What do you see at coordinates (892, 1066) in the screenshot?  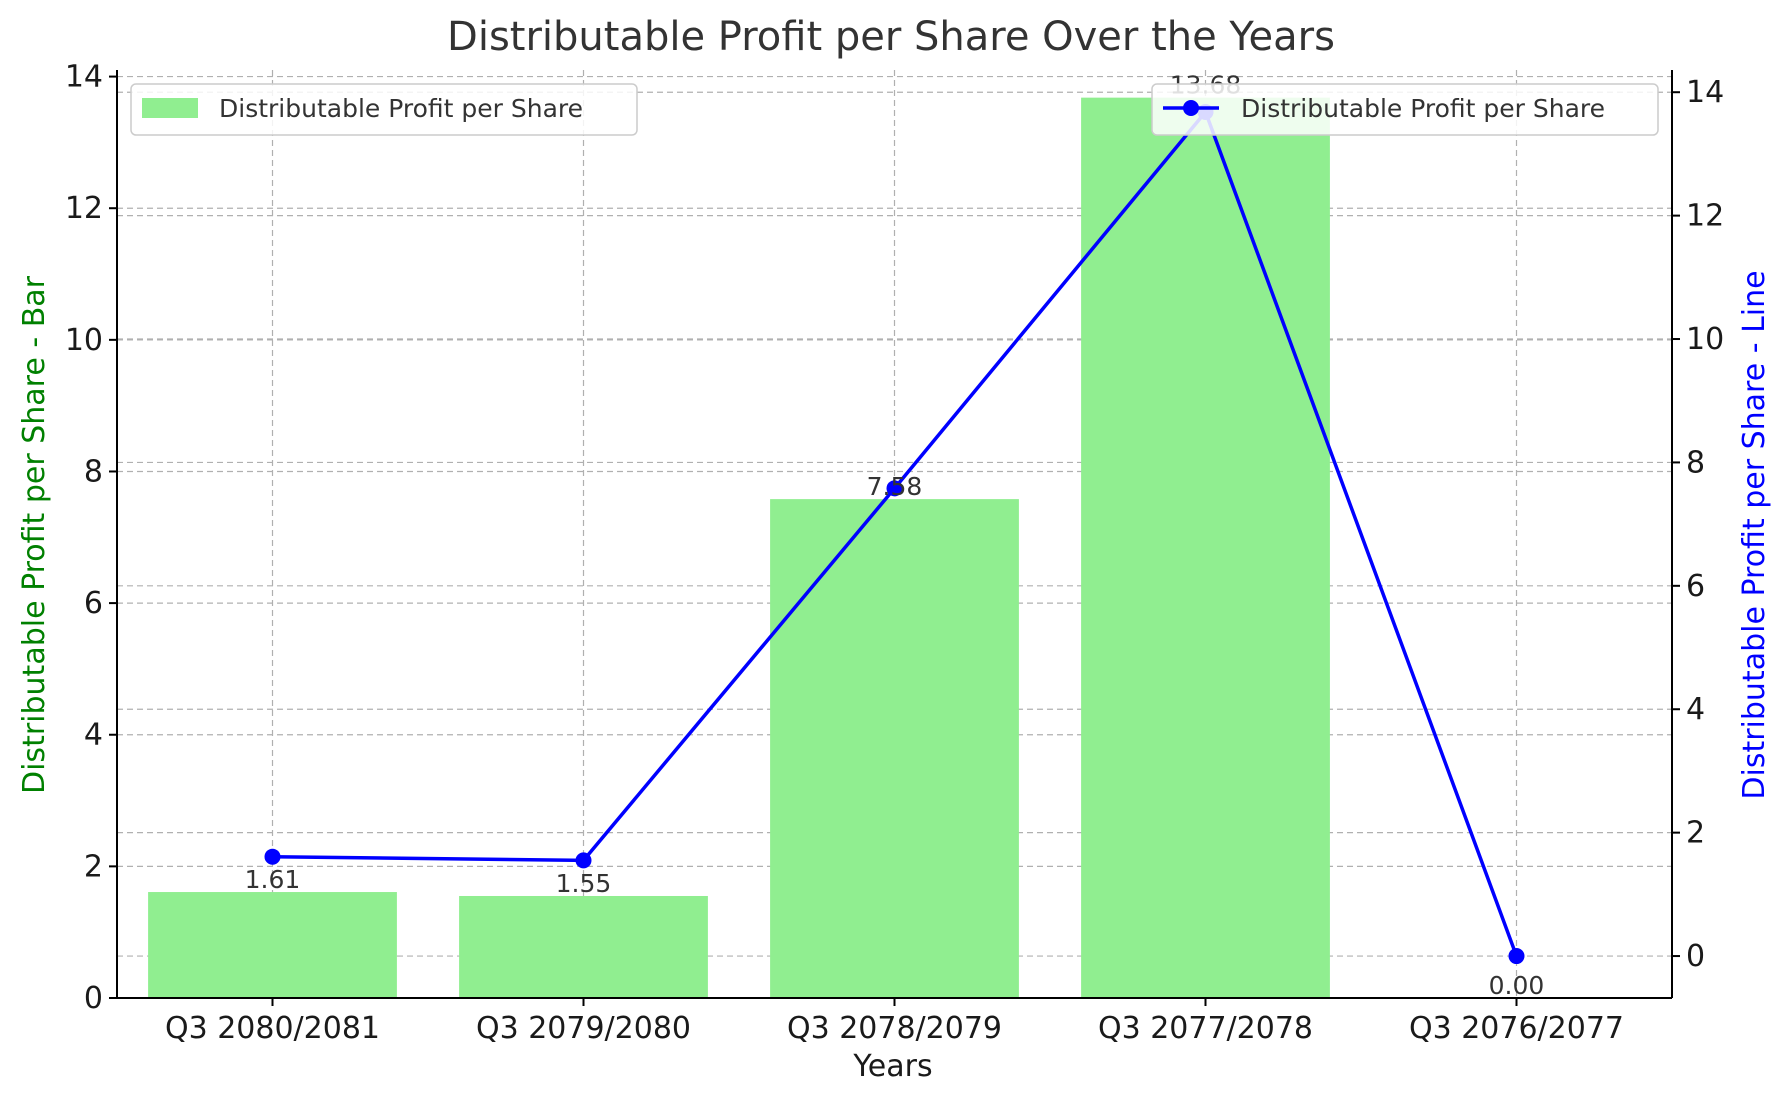 I see `x-axis-label: Years` at bounding box center [892, 1066].